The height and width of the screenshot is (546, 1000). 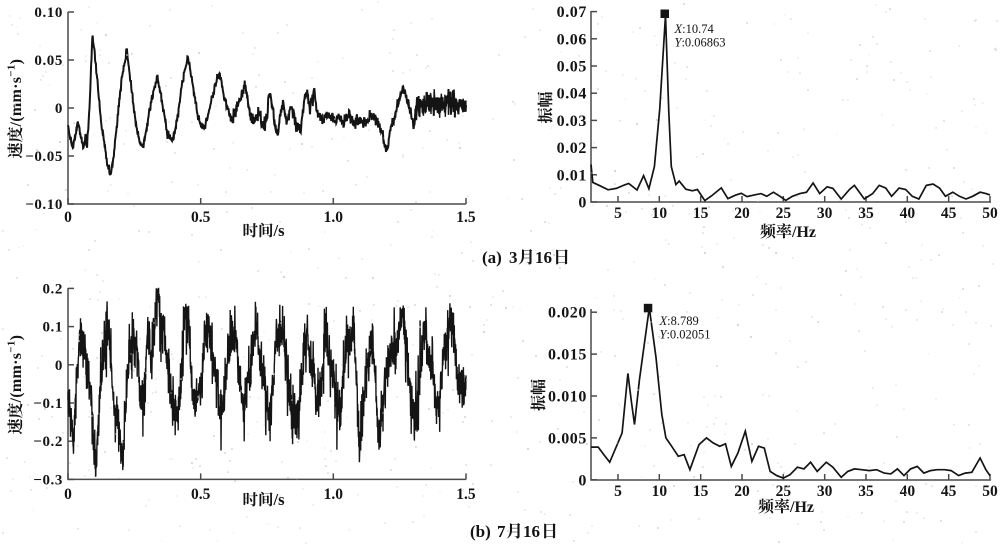 What do you see at coordinates (567, 313) in the screenshot?
I see `svg-text: 0.020` at bounding box center [567, 313].